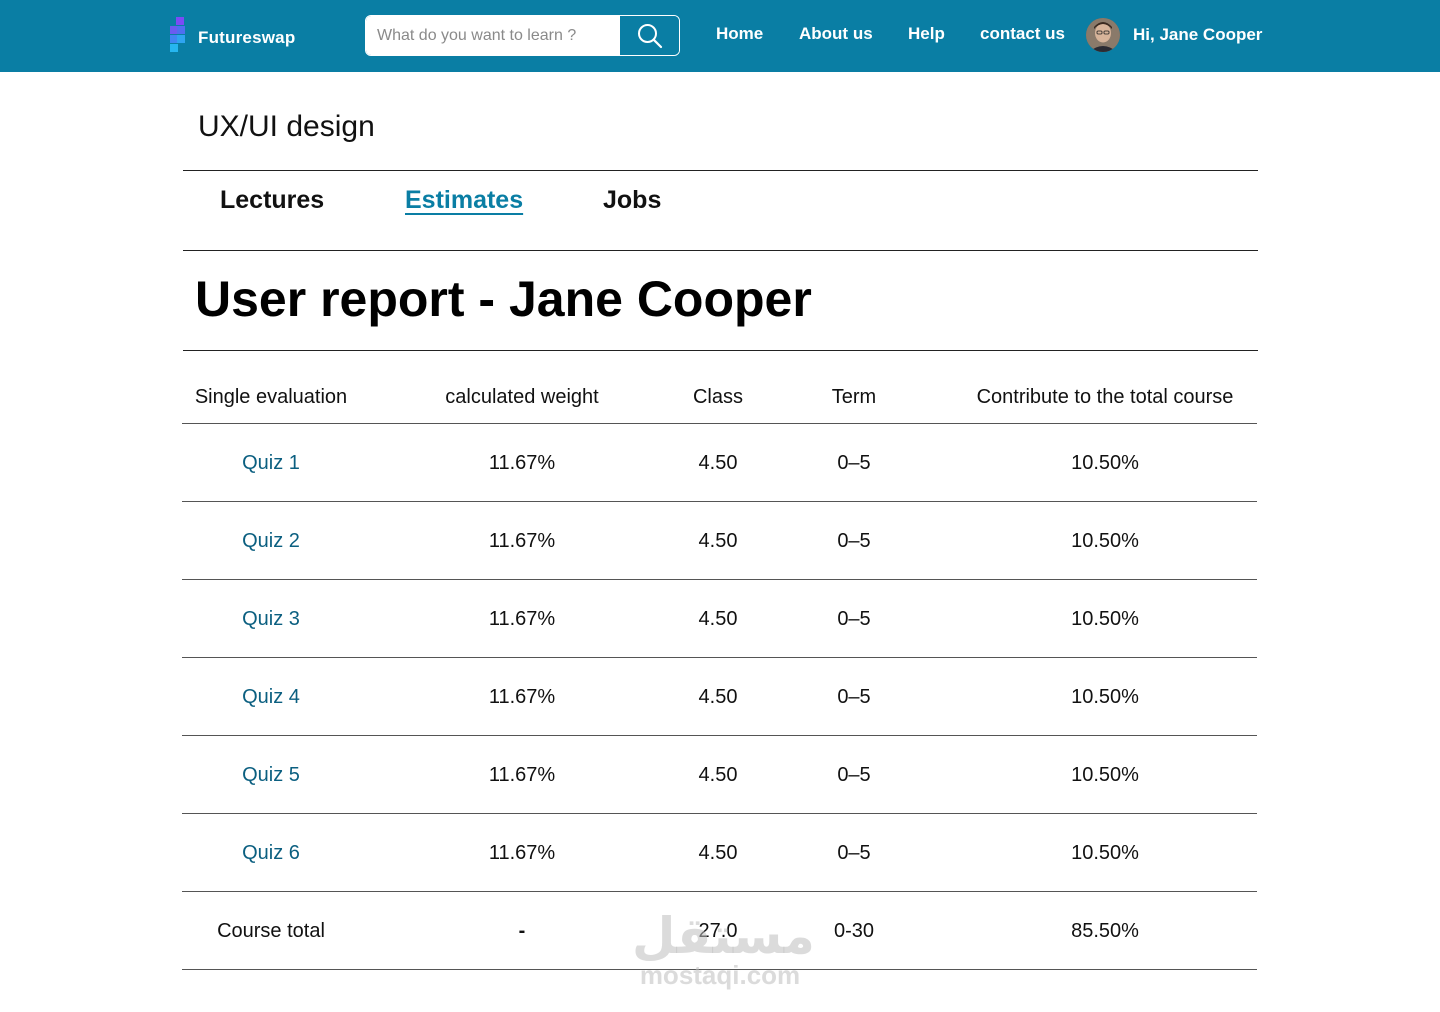 This screenshot has height=1012, width=1440. Describe the element at coordinates (271, 697) in the screenshot. I see `quiz-link: Quiz 4` at that location.